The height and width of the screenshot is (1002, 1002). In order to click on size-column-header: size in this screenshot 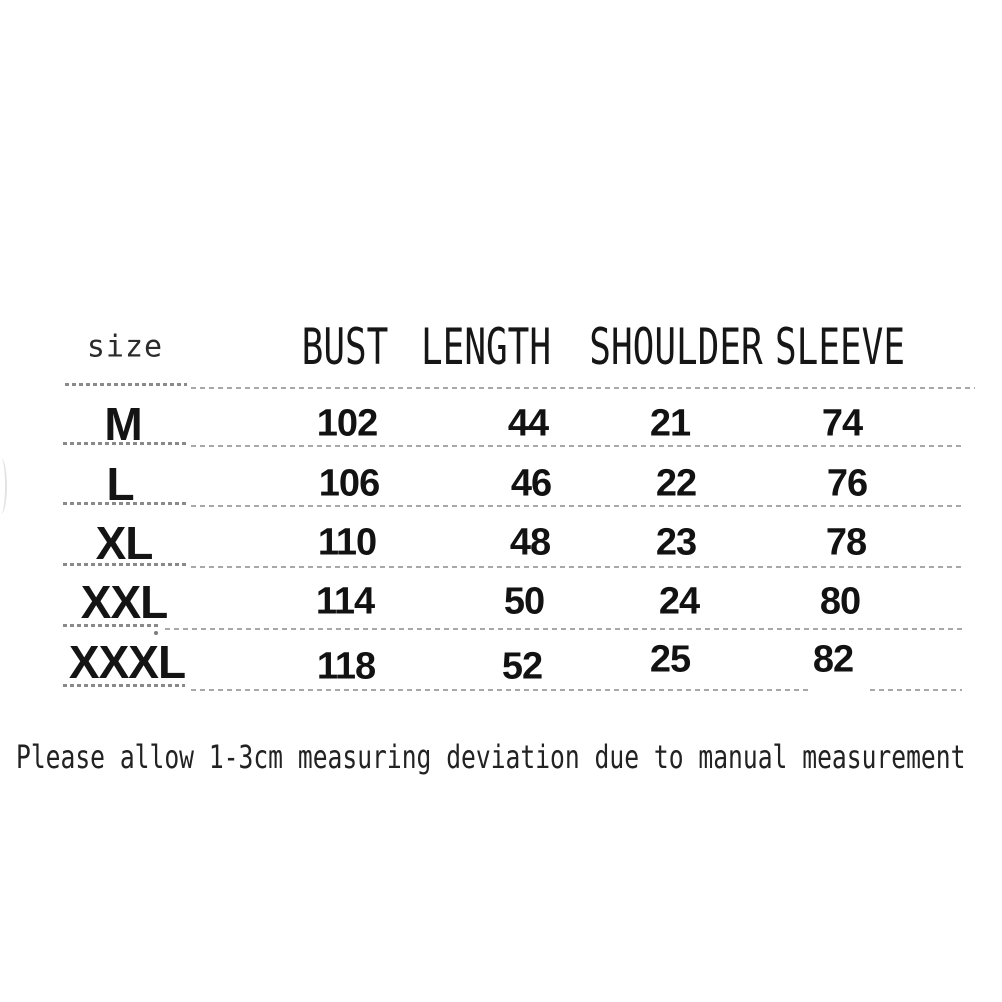, I will do `click(125, 347)`.